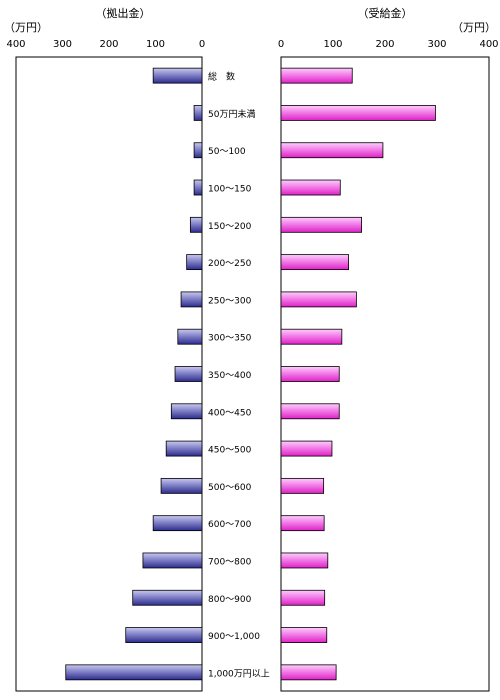  What do you see at coordinates (230, 525) in the screenshot?
I see `category-label: 600〜700` at bounding box center [230, 525].